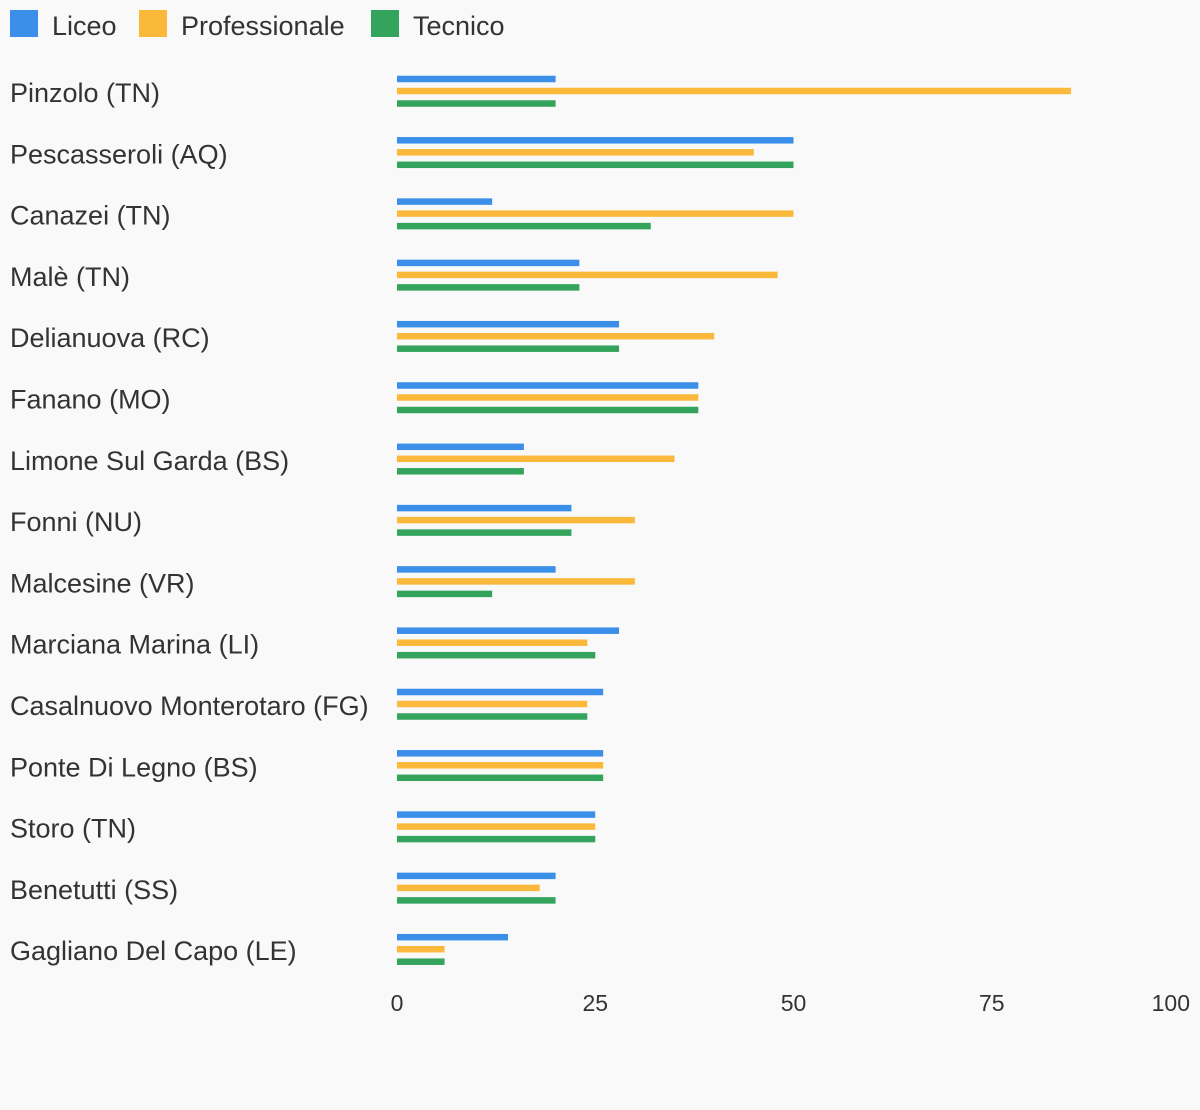 The width and height of the screenshot is (1200, 1110). I want to click on bar-liceo-benetutti-ss, so click(476, 876).